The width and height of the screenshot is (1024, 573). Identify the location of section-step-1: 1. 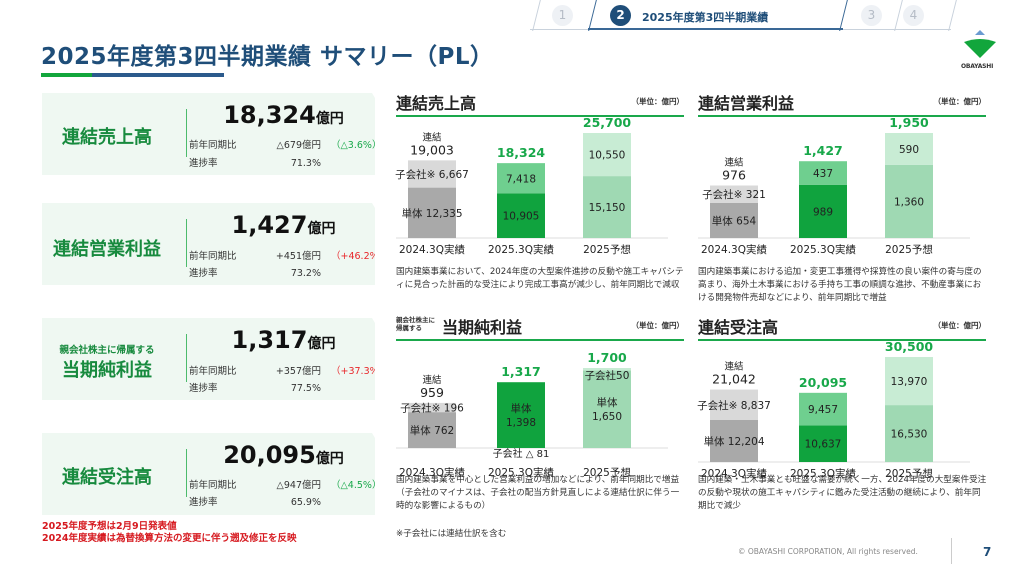
(559, 15).